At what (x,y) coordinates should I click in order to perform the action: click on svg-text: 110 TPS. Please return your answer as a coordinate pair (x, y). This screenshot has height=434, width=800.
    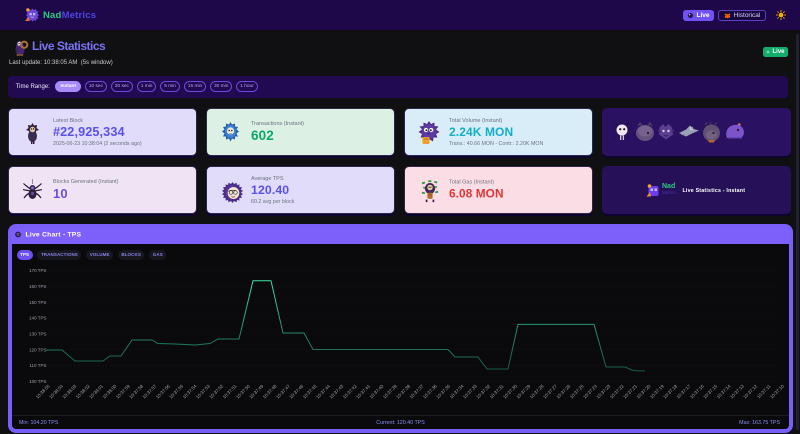
    Looking at the image, I should click on (37, 365).